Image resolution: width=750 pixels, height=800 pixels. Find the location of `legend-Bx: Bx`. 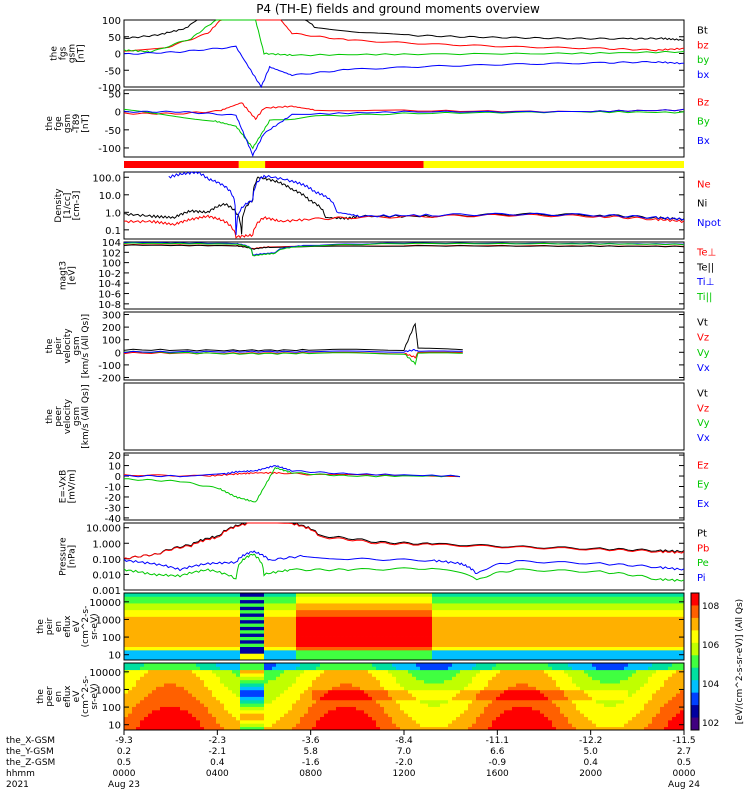

legend-Bx: Bx is located at coordinates (703, 141).